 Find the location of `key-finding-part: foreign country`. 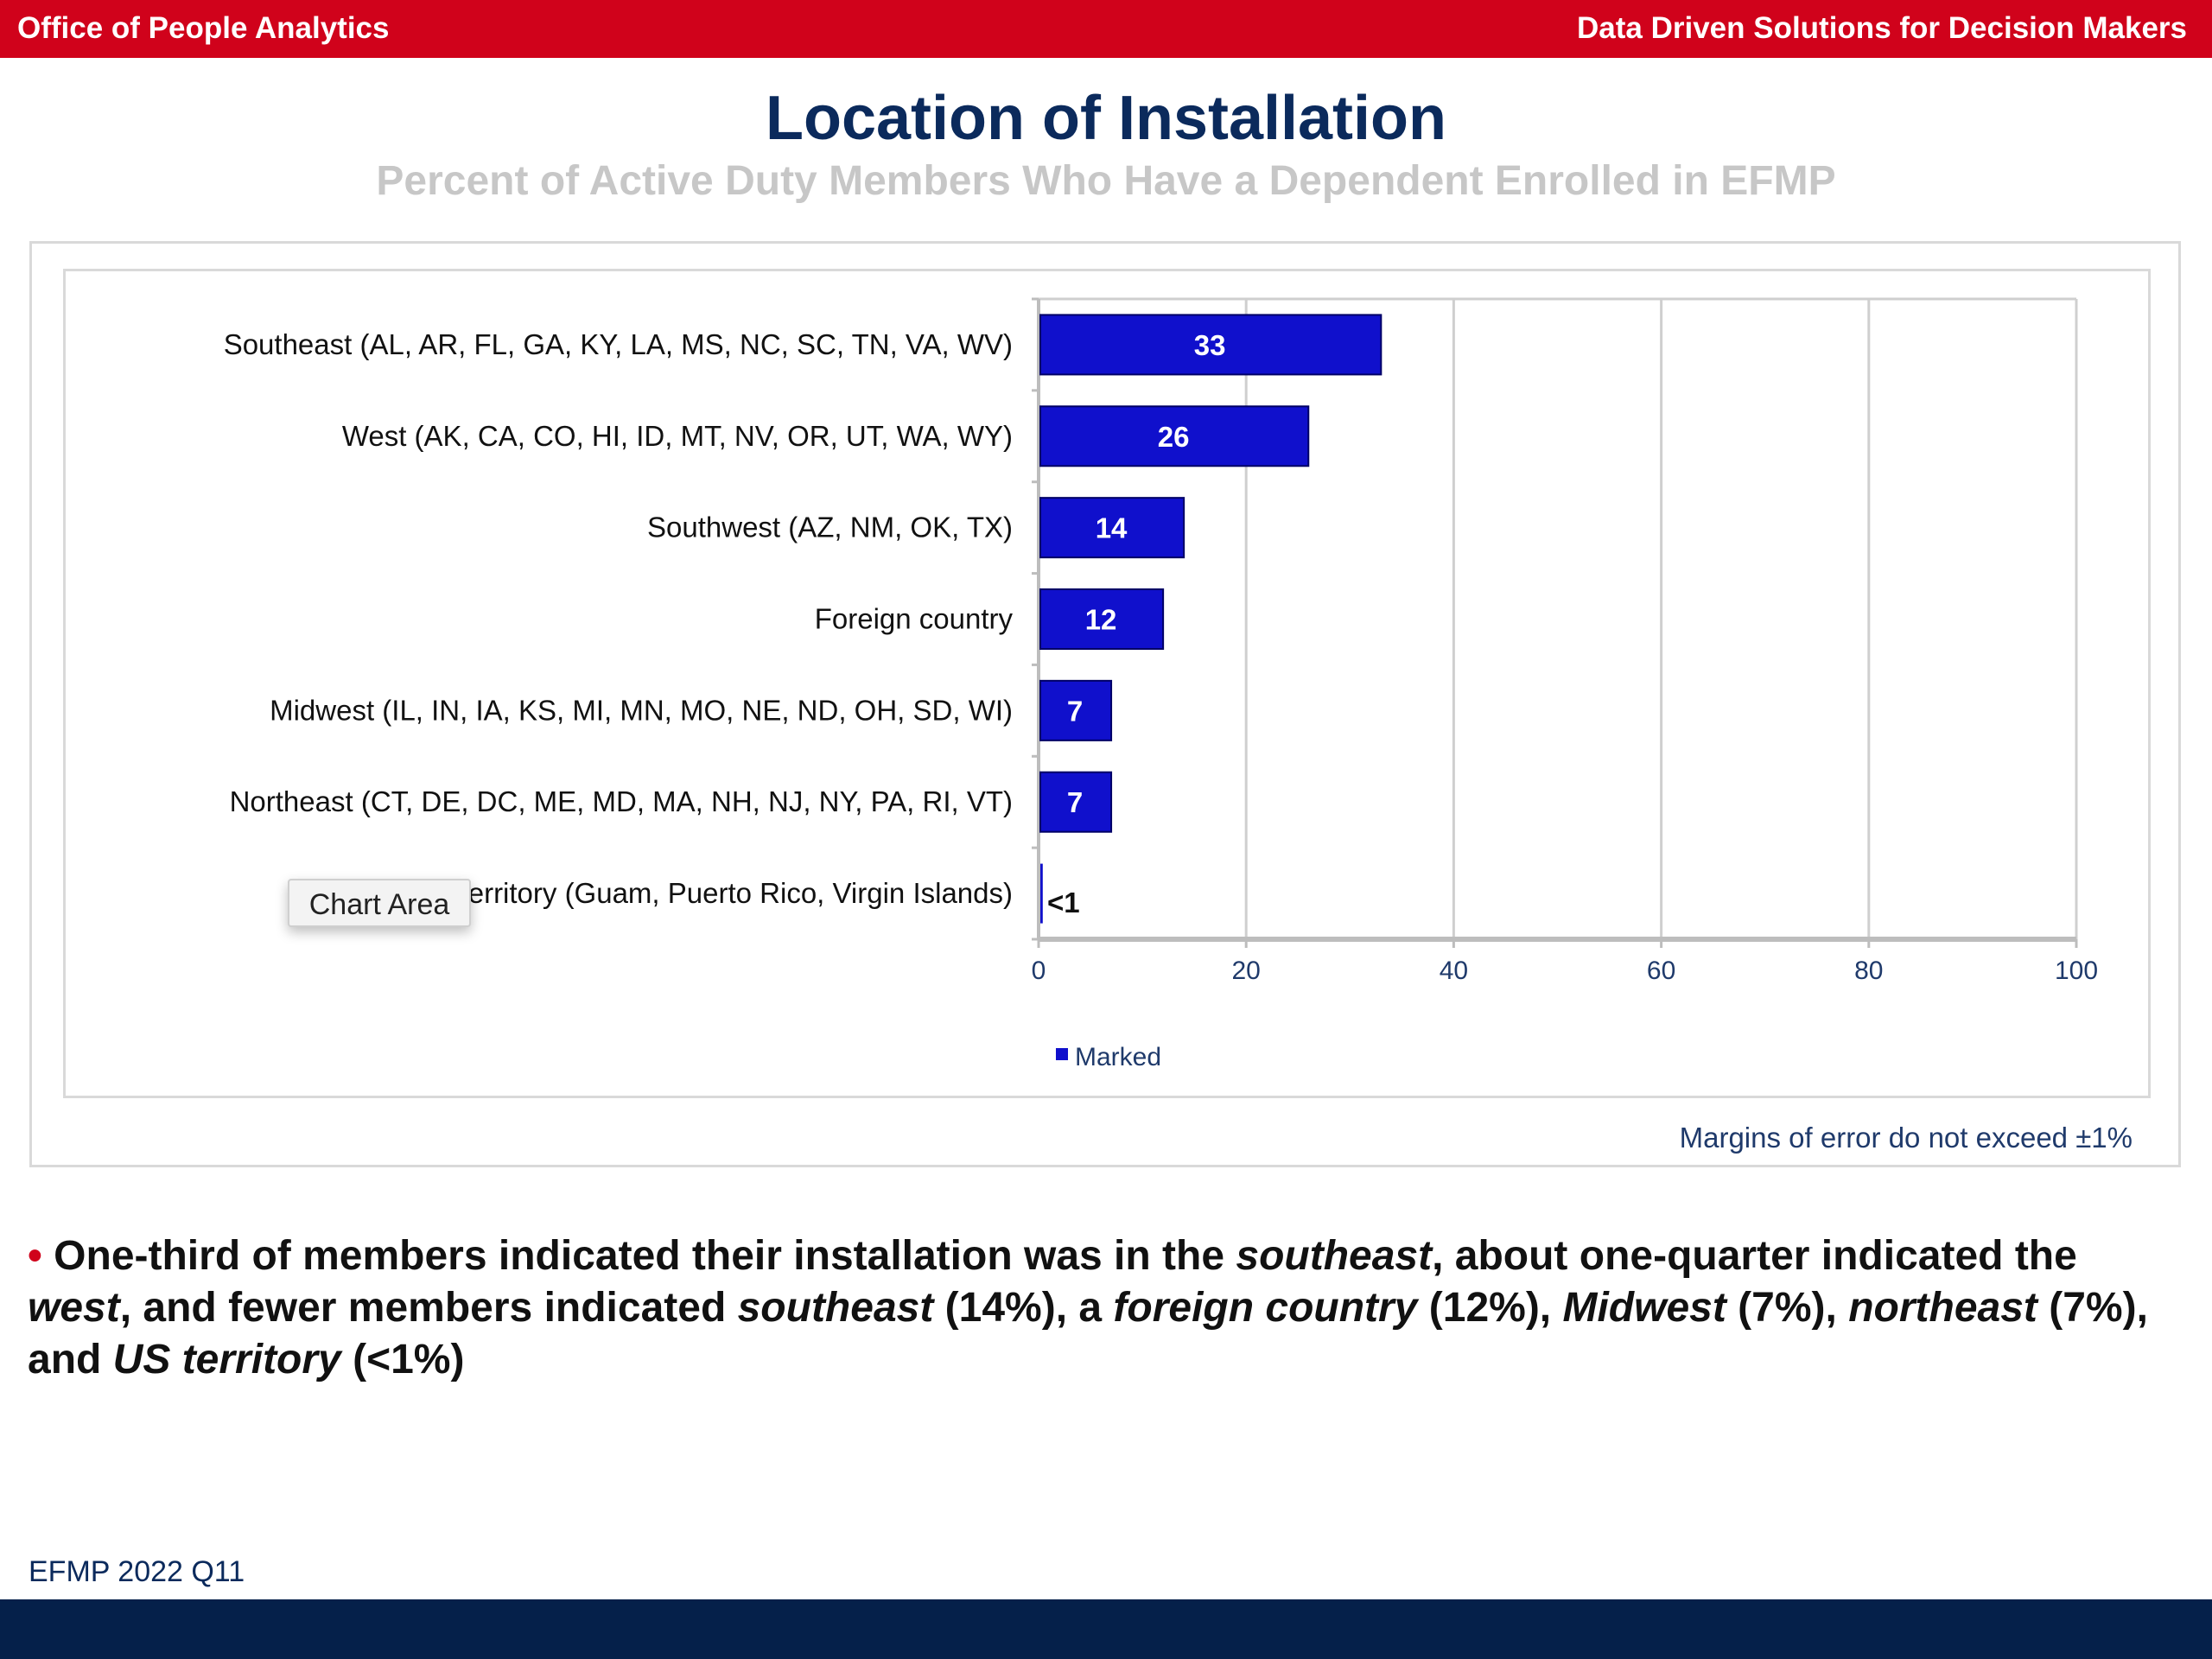

key-finding-part: foreign country is located at coordinates (1265, 1308).